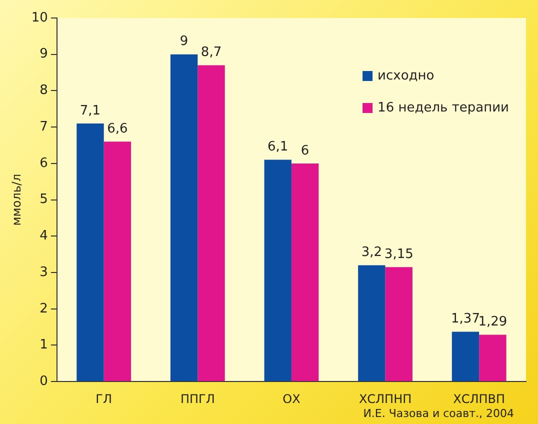 The image size is (538, 424). I want to click on text: И.Е. Чазова и соавт., 2004, so click(438, 413).